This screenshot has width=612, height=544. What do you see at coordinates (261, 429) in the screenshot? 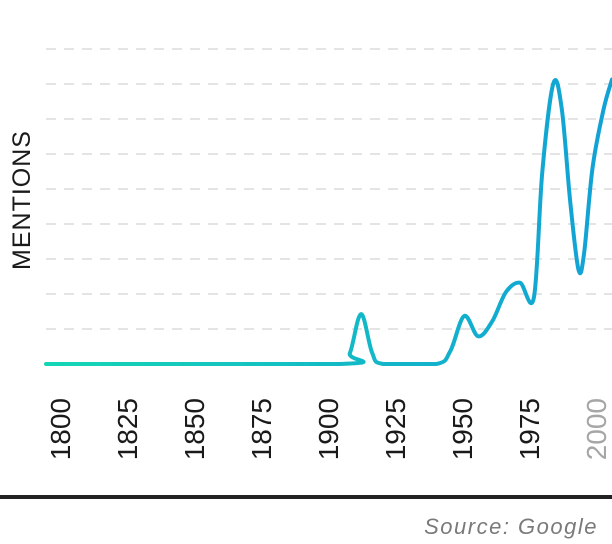
I see `x-tick-label: 1875` at bounding box center [261, 429].